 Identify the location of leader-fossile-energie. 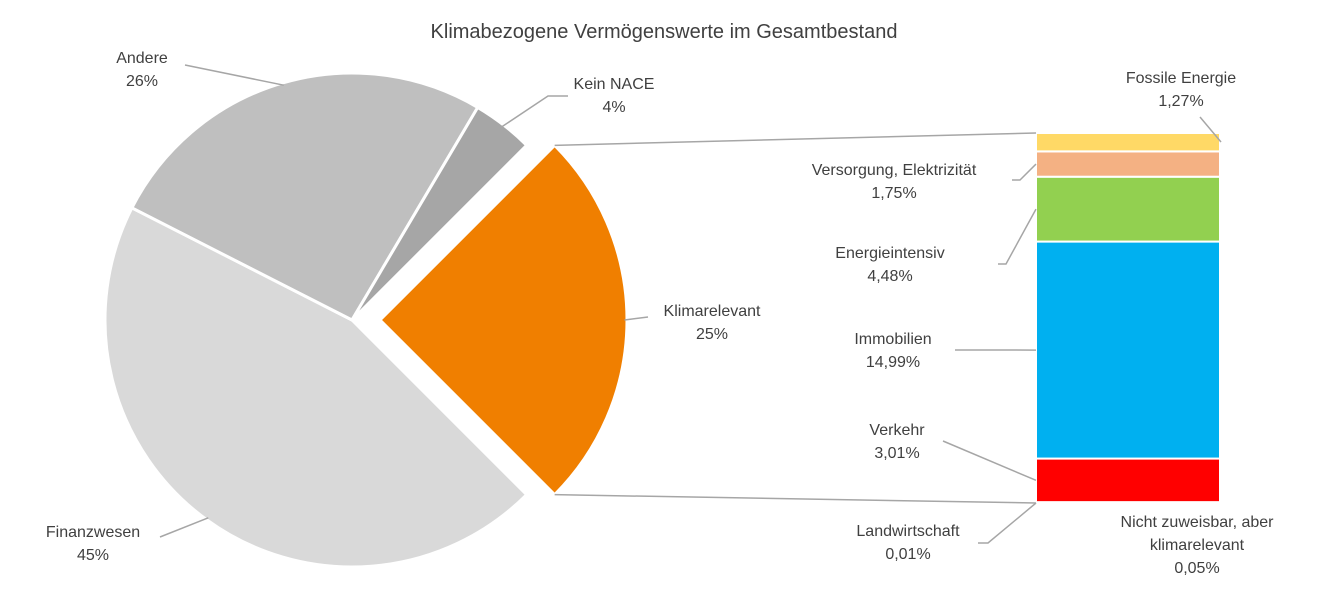
(1210, 129).